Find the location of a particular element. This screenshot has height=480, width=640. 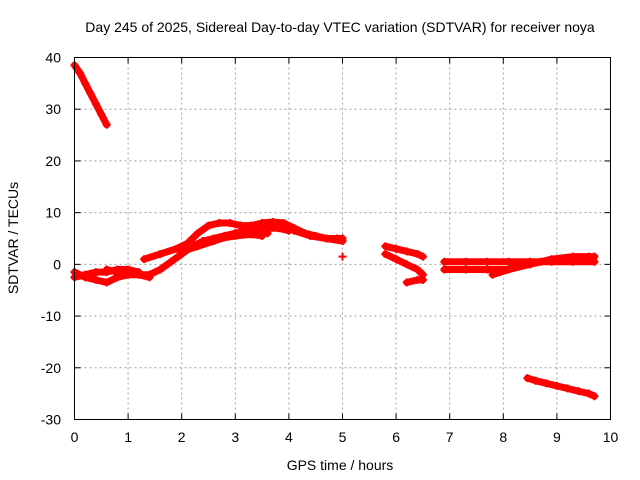

x-tick-label: 2 is located at coordinates (182, 437).